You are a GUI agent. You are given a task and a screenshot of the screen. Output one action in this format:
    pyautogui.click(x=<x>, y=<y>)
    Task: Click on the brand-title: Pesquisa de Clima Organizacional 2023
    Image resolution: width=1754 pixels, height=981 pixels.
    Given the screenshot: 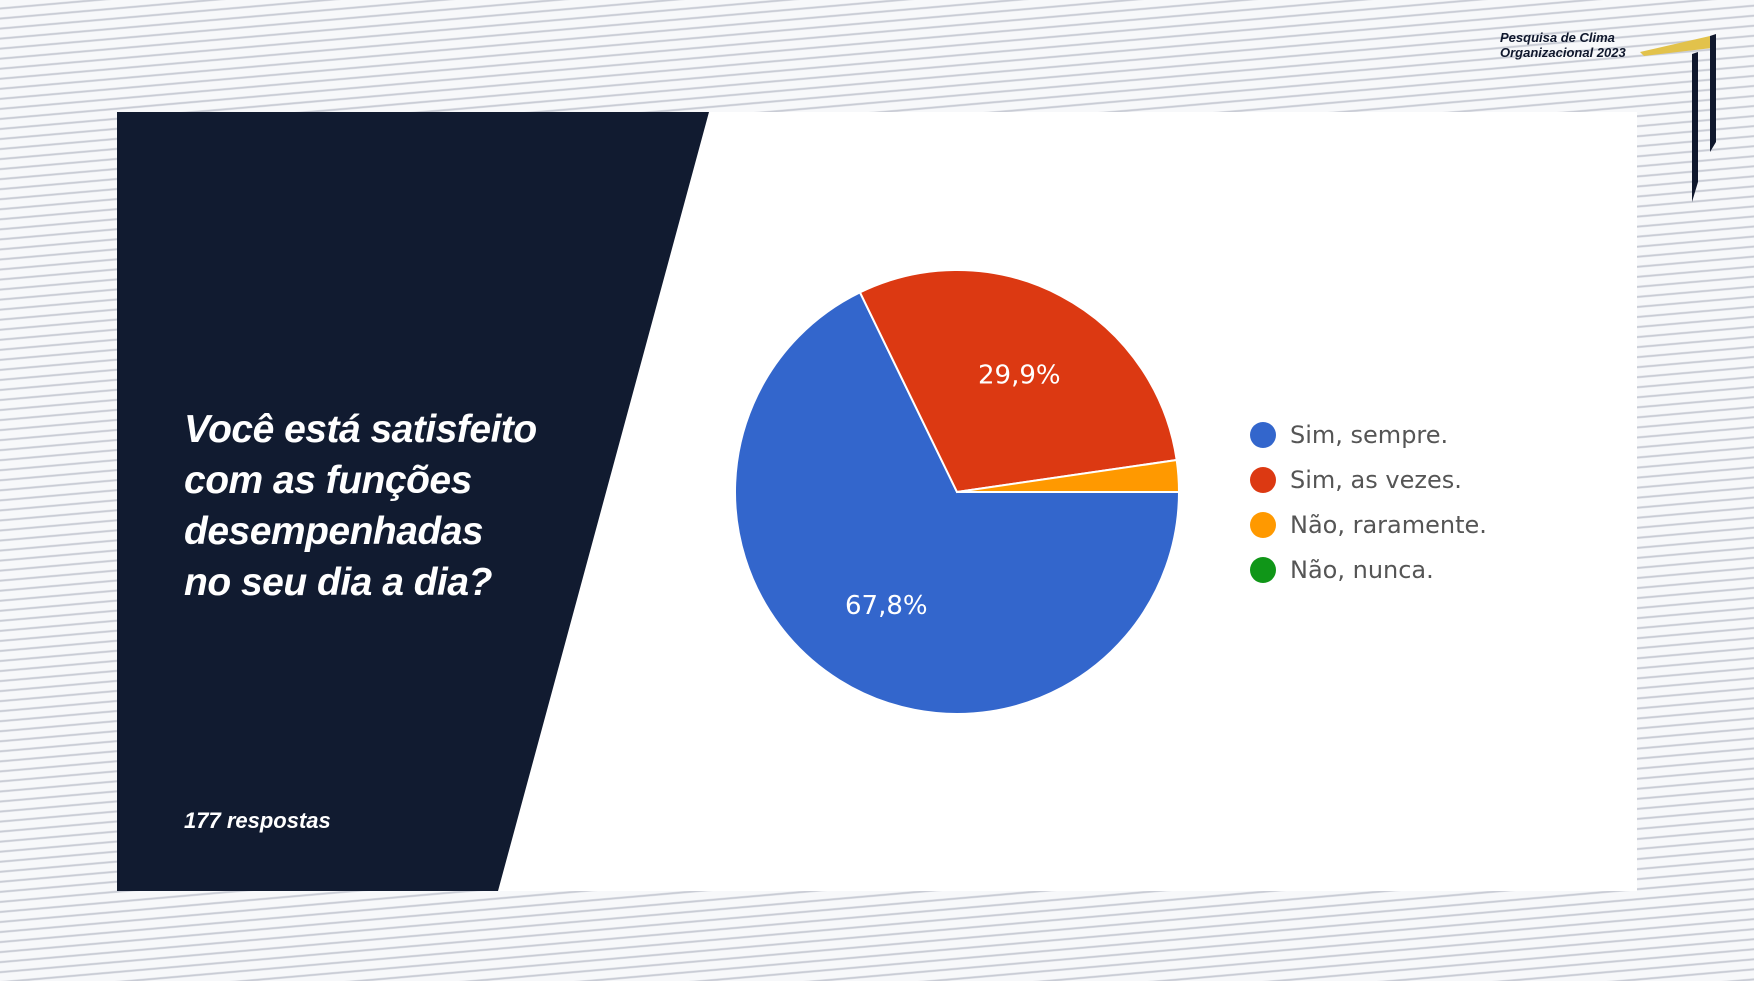 What is the action you would take?
    pyautogui.click(x=1575, y=45)
    